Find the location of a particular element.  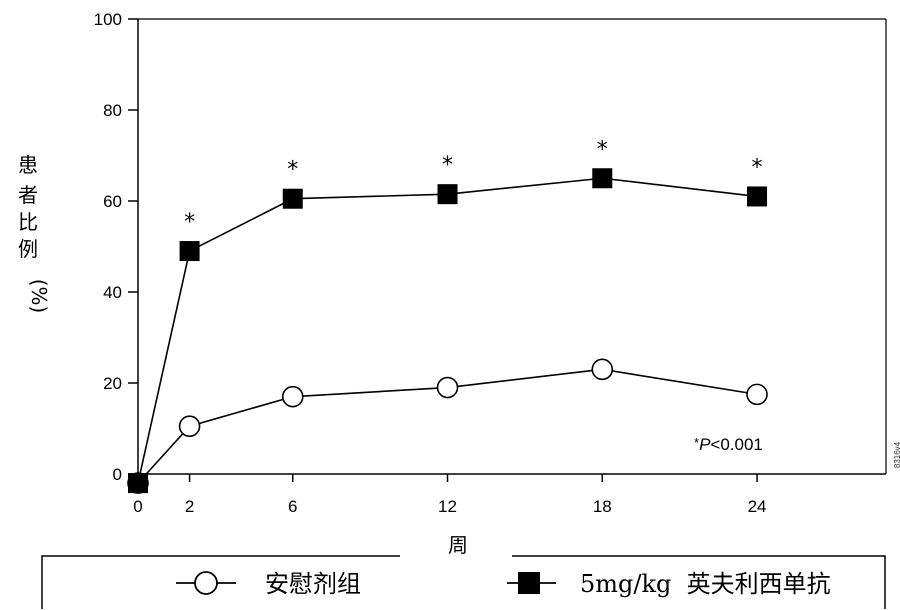

x-tick-label: 2 is located at coordinates (189, 506).